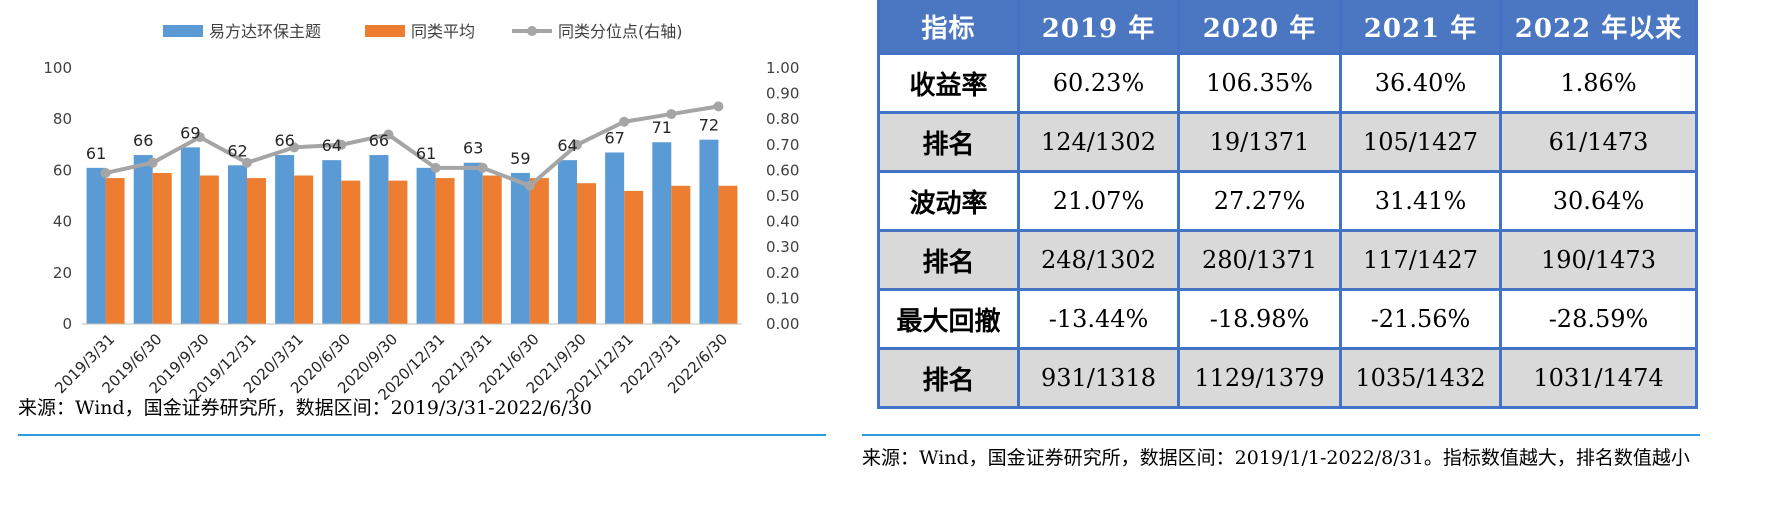 The width and height of the screenshot is (1767, 523). What do you see at coordinates (1420, 201) in the screenshot?
I see `table-cell: 31.41%` at bounding box center [1420, 201].